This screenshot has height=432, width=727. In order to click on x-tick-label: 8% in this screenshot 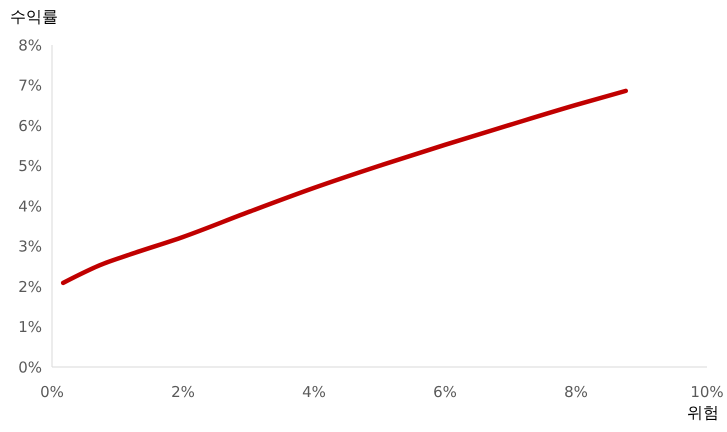, I will do `click(576, 392)`.